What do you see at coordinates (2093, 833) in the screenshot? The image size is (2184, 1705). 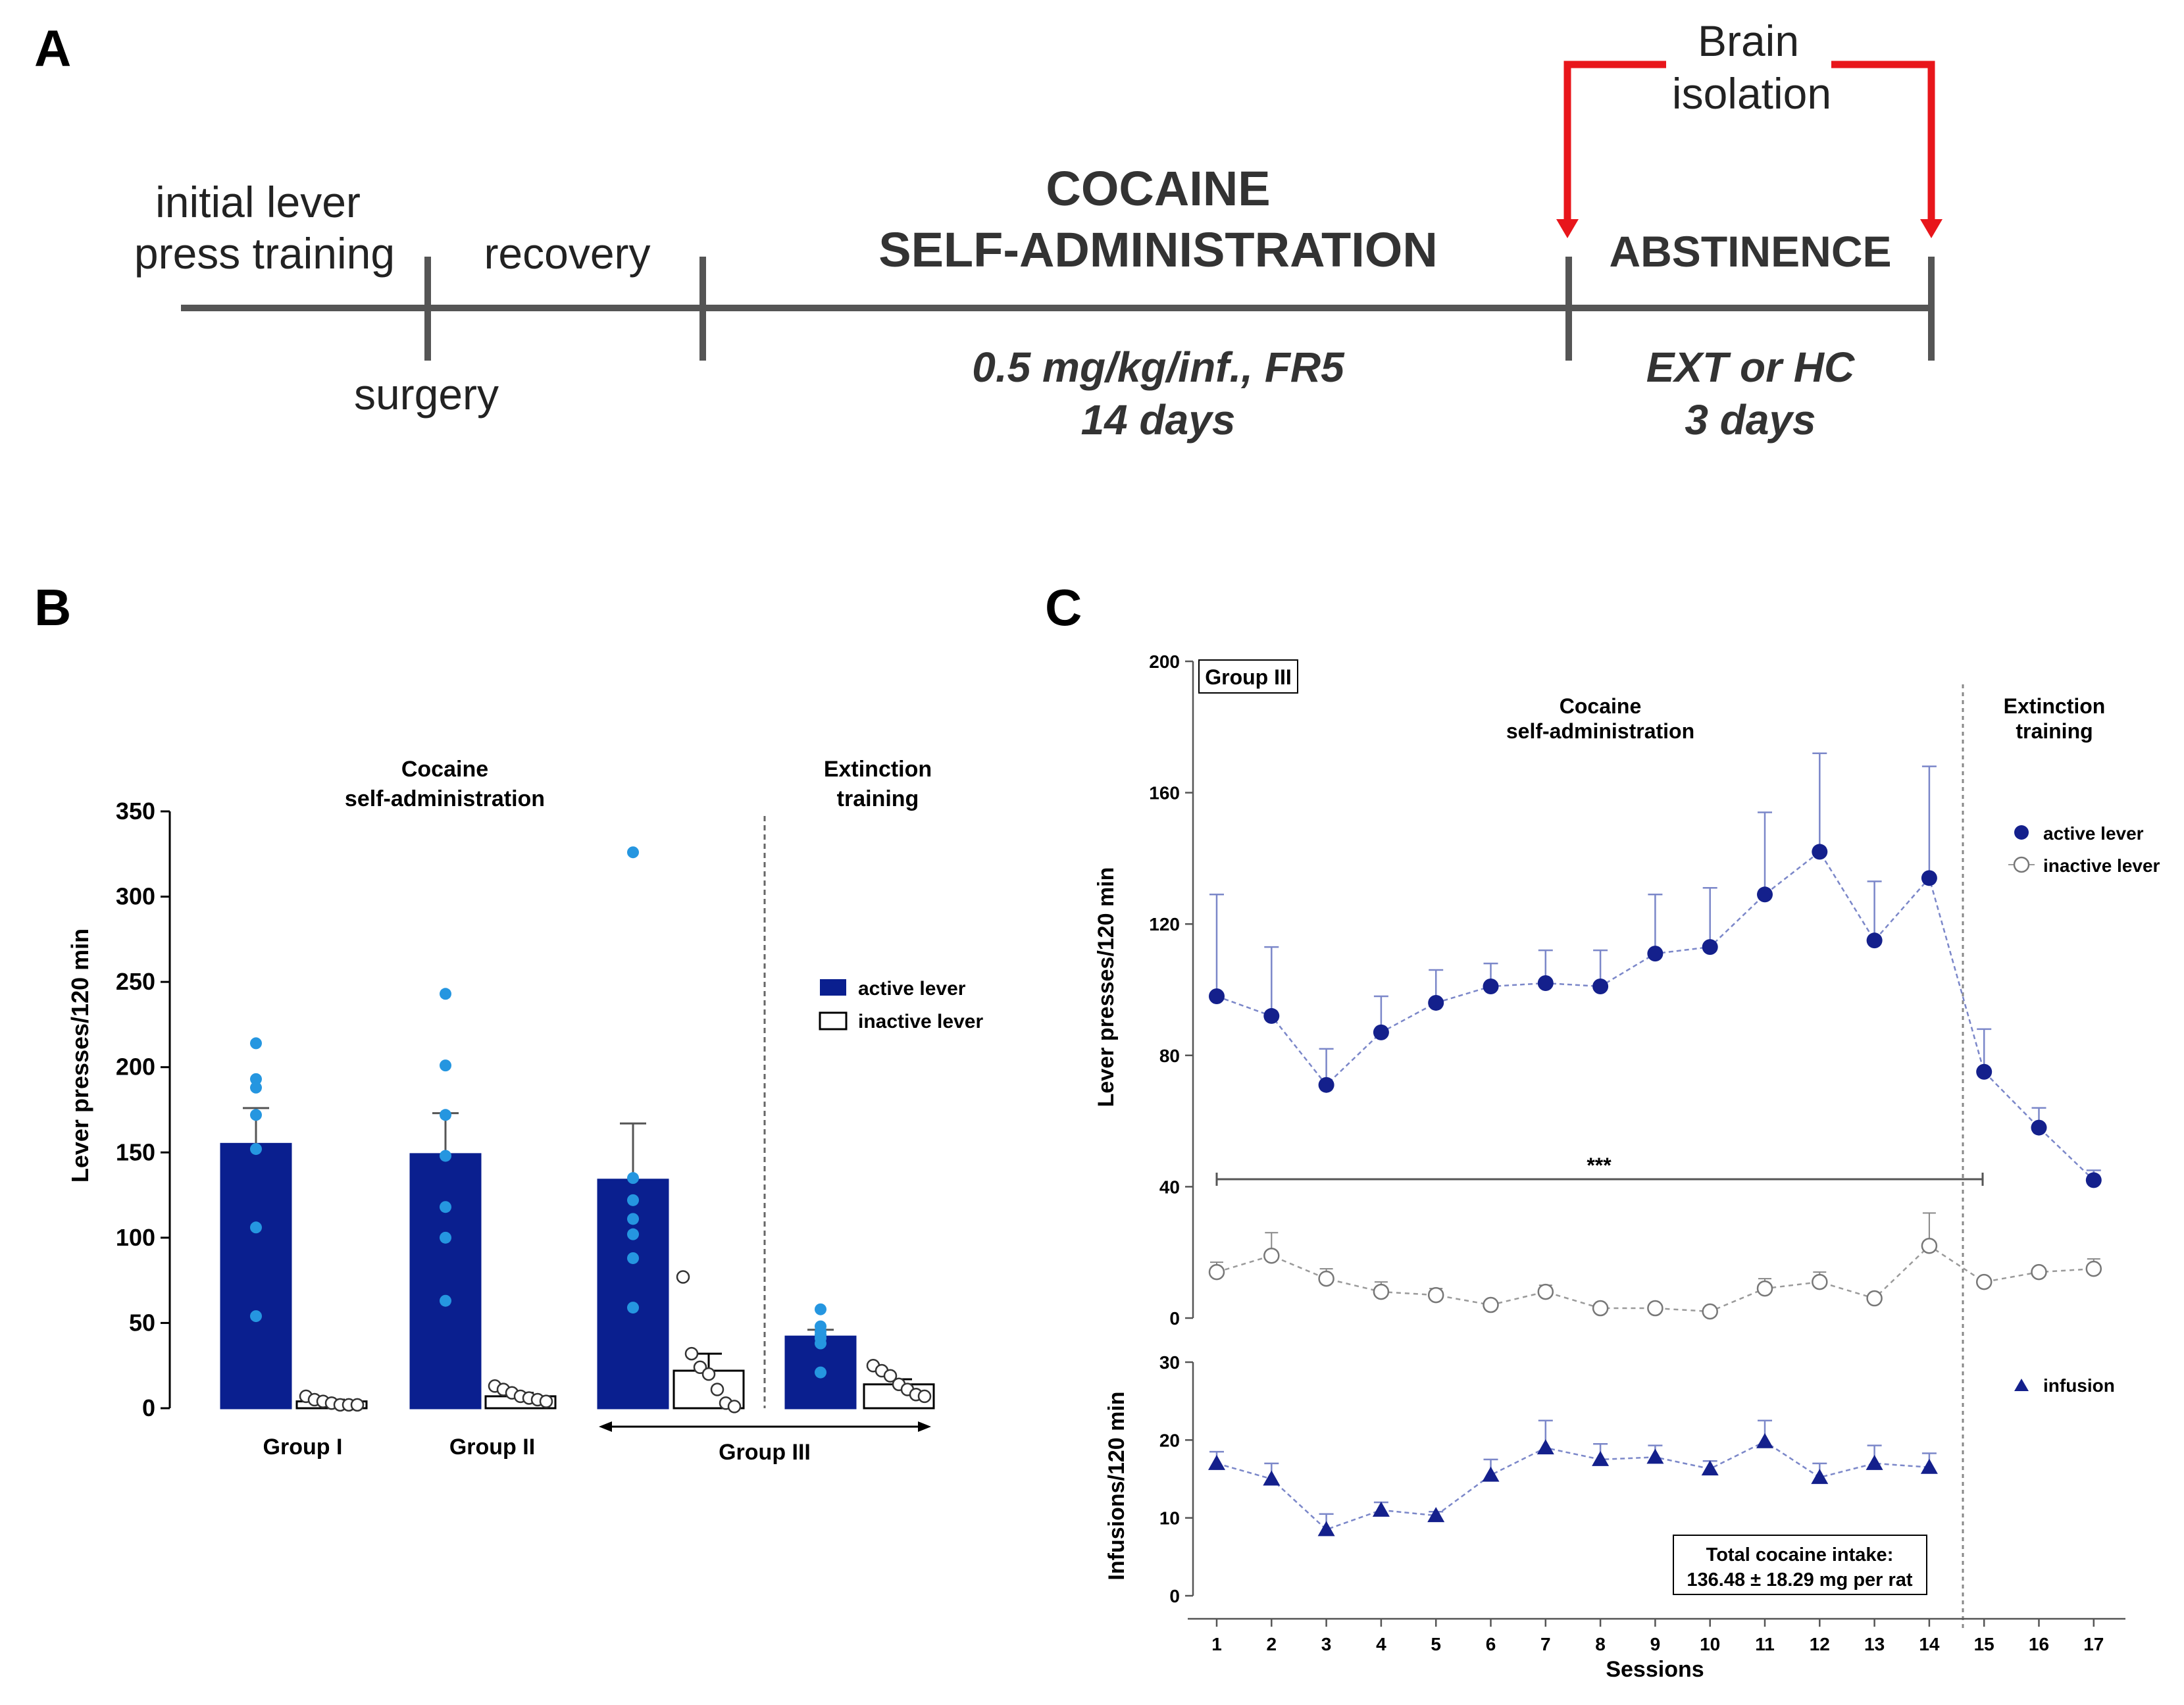 I see `legend-c-active-label: active lever` at bounding box center [2093, 833].